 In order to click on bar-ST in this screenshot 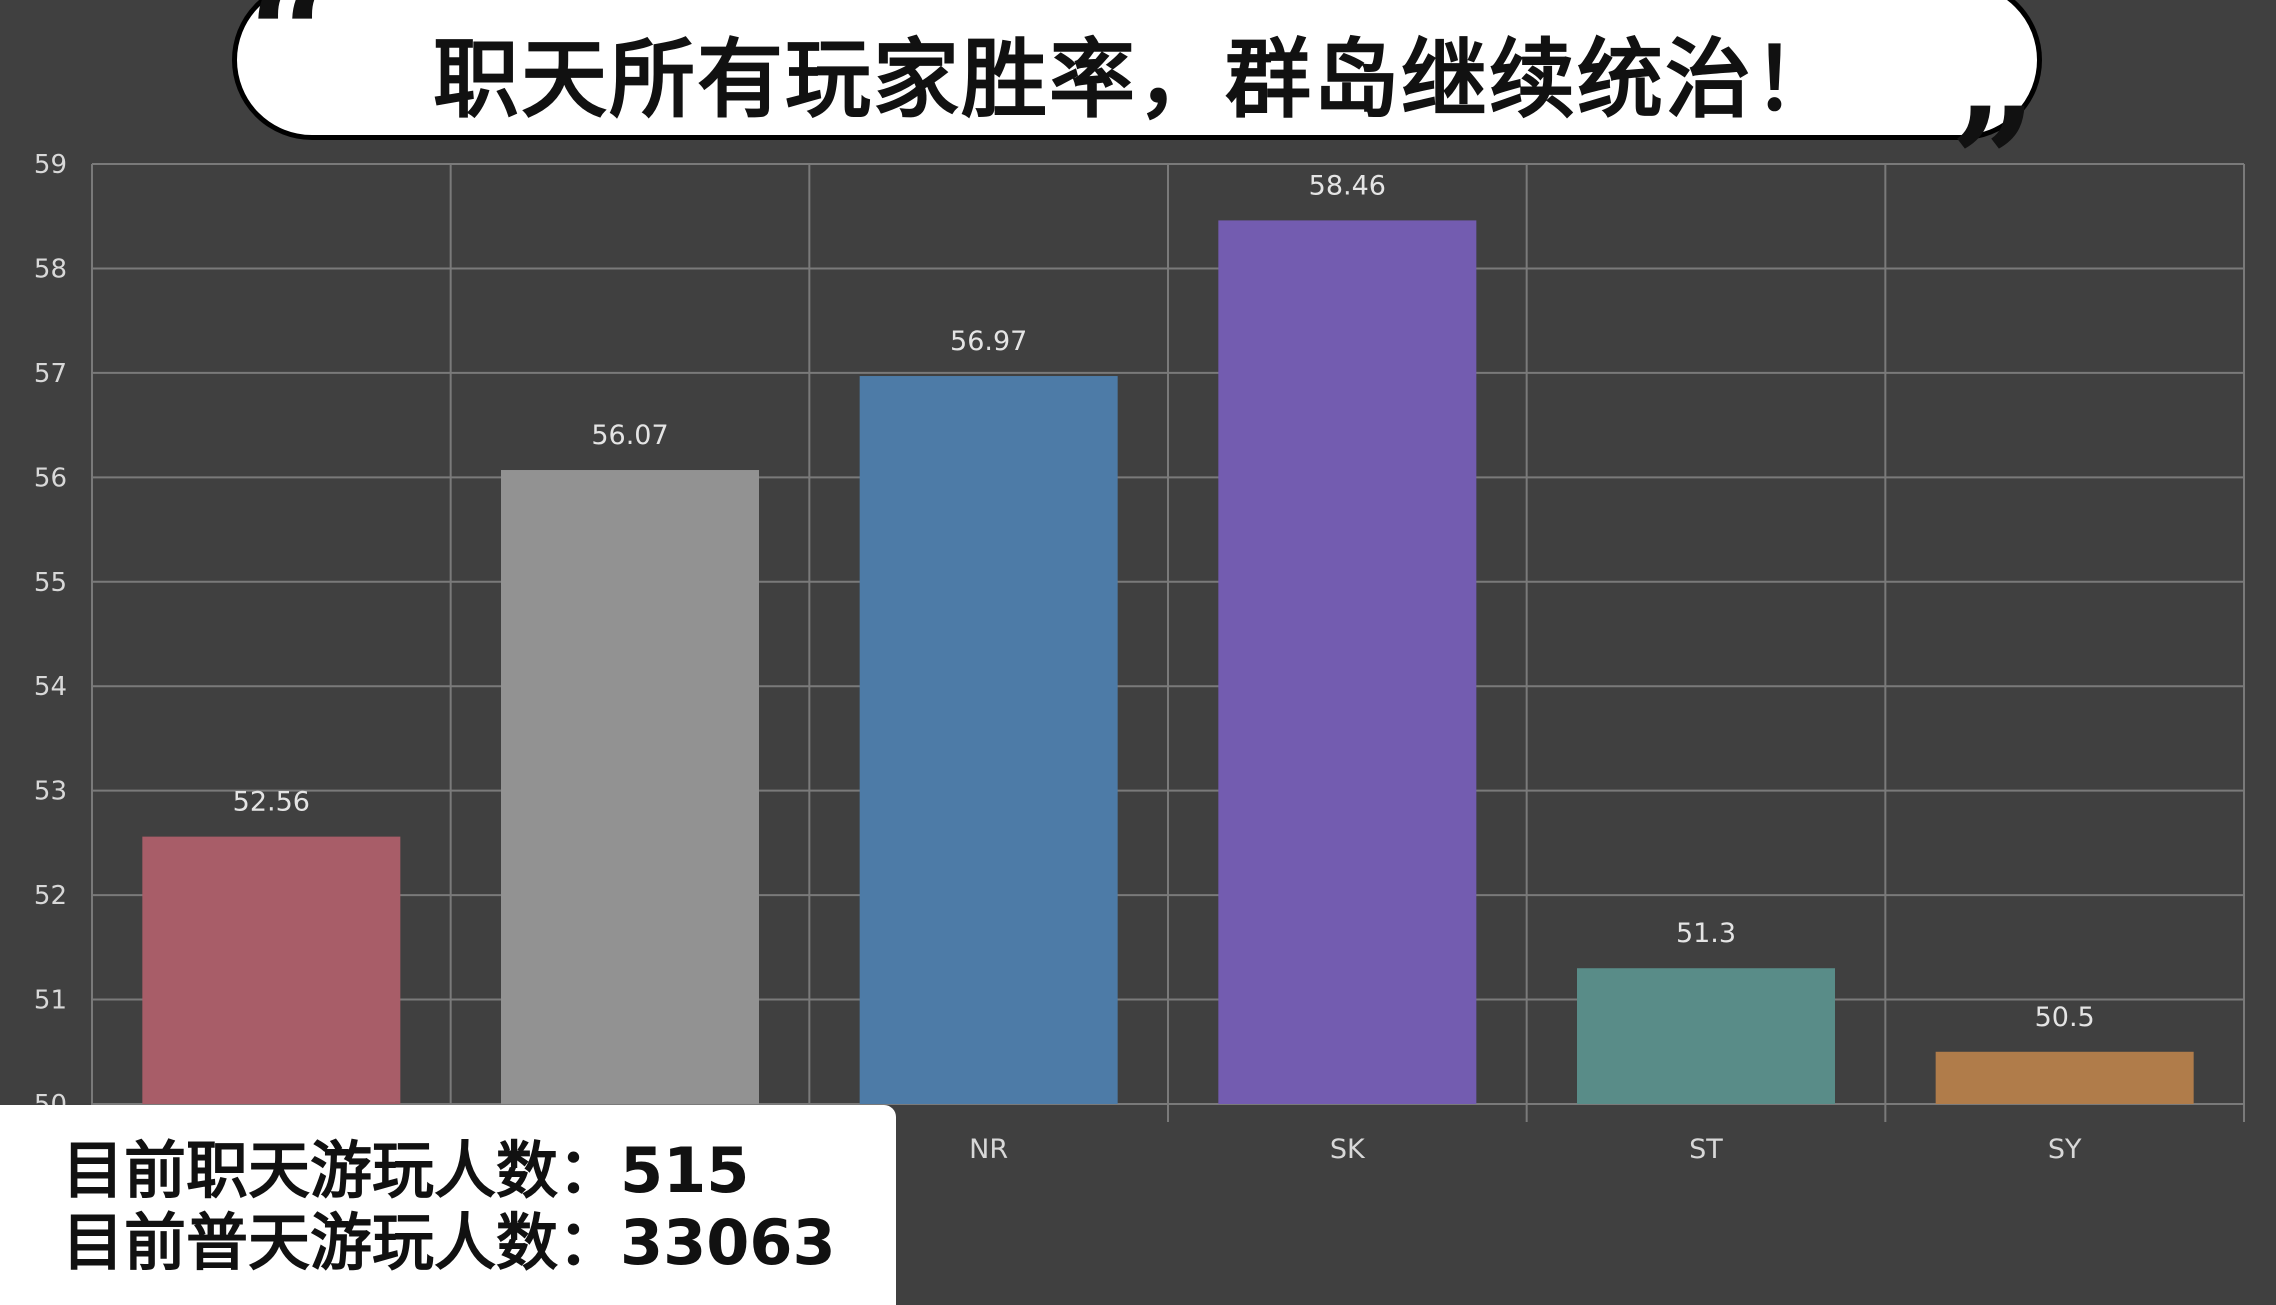, I will do `click(1706, 1036)`.